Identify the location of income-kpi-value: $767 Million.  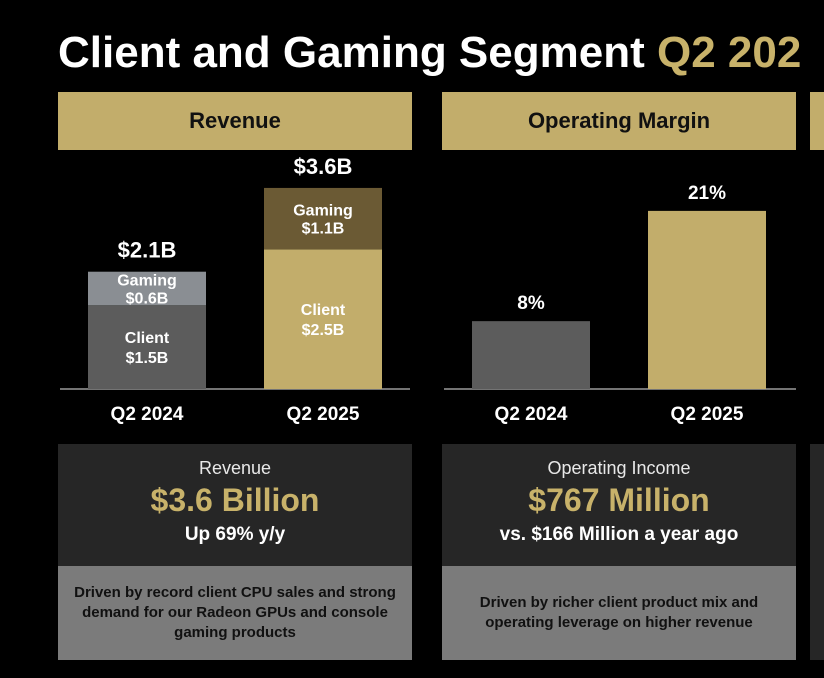
(619, 500).